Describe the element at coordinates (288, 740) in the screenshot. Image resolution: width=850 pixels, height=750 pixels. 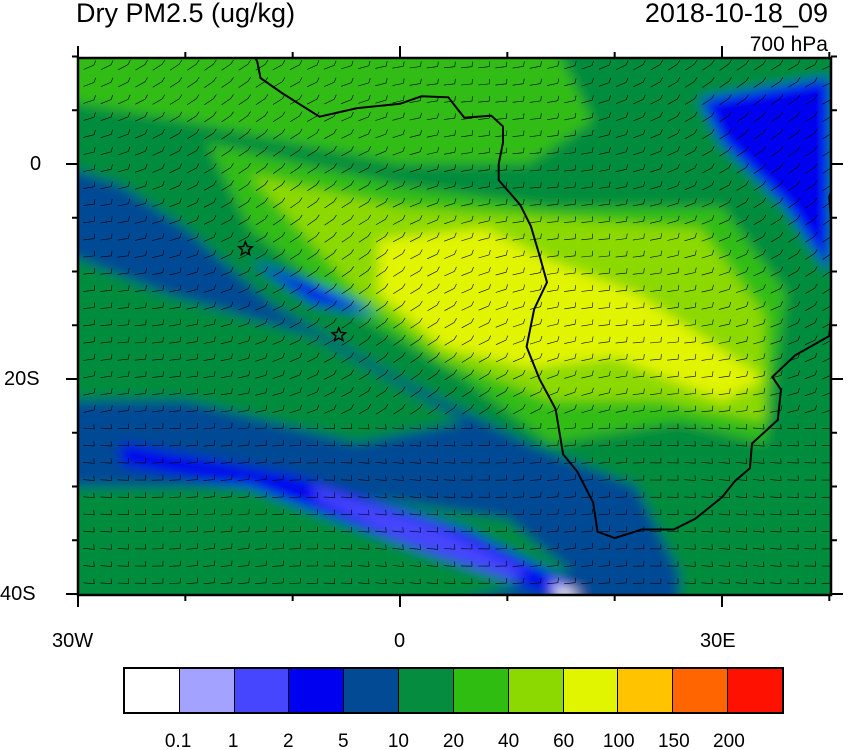
I see `colorbar-label: 2` at that location.